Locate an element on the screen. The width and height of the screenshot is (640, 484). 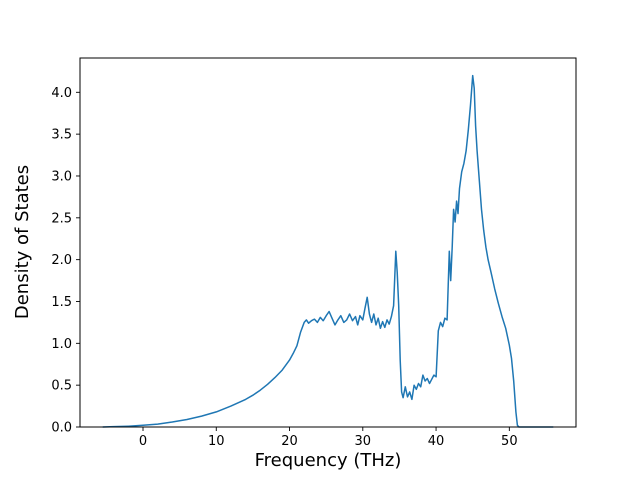
y-axis-label: Density of States is located at coordinates (22, 242).